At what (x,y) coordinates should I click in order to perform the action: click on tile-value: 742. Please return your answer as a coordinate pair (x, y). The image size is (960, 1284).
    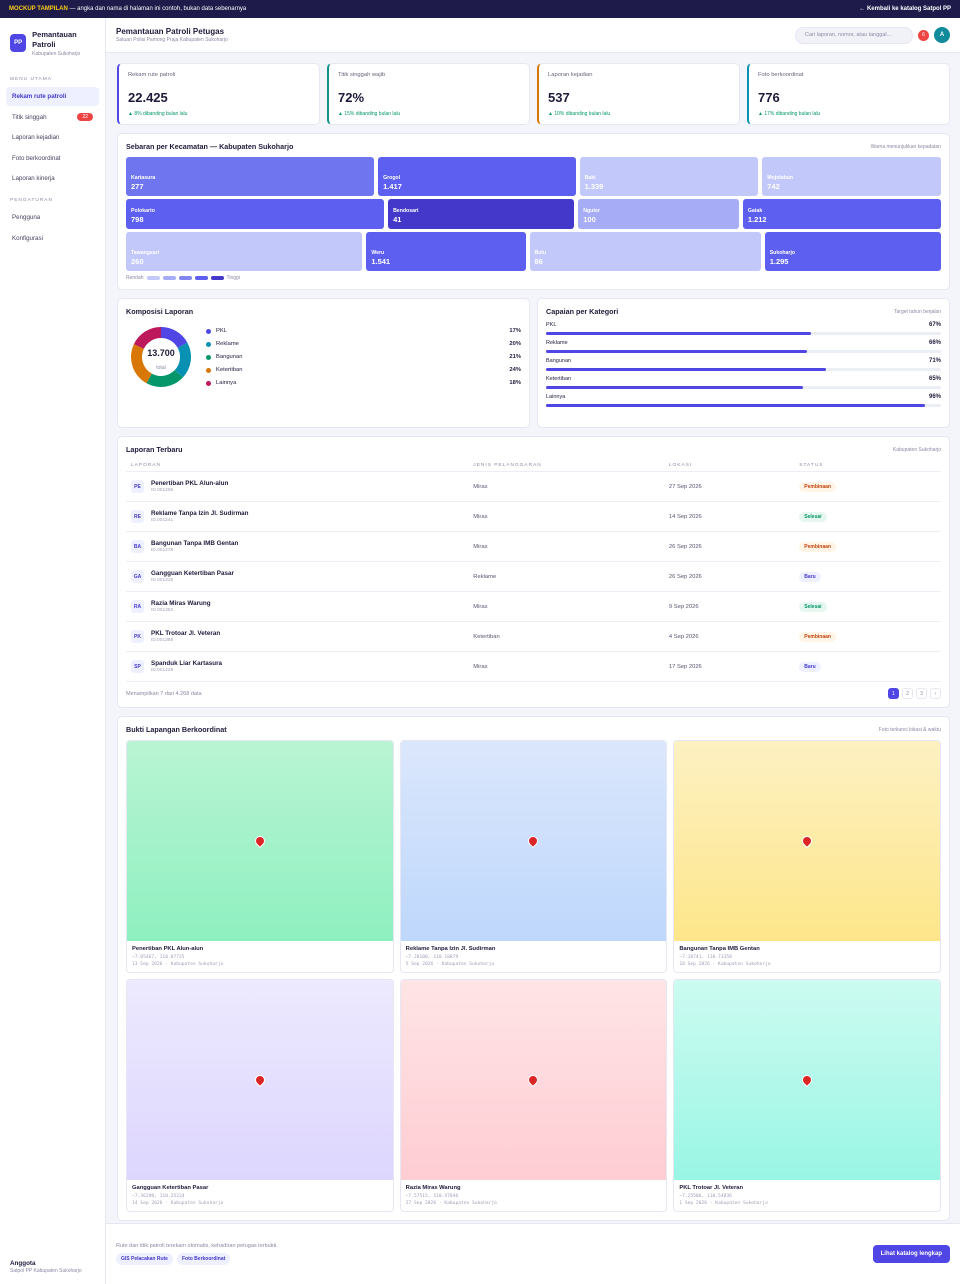
    Looking at the image, I should click on (773, 186).